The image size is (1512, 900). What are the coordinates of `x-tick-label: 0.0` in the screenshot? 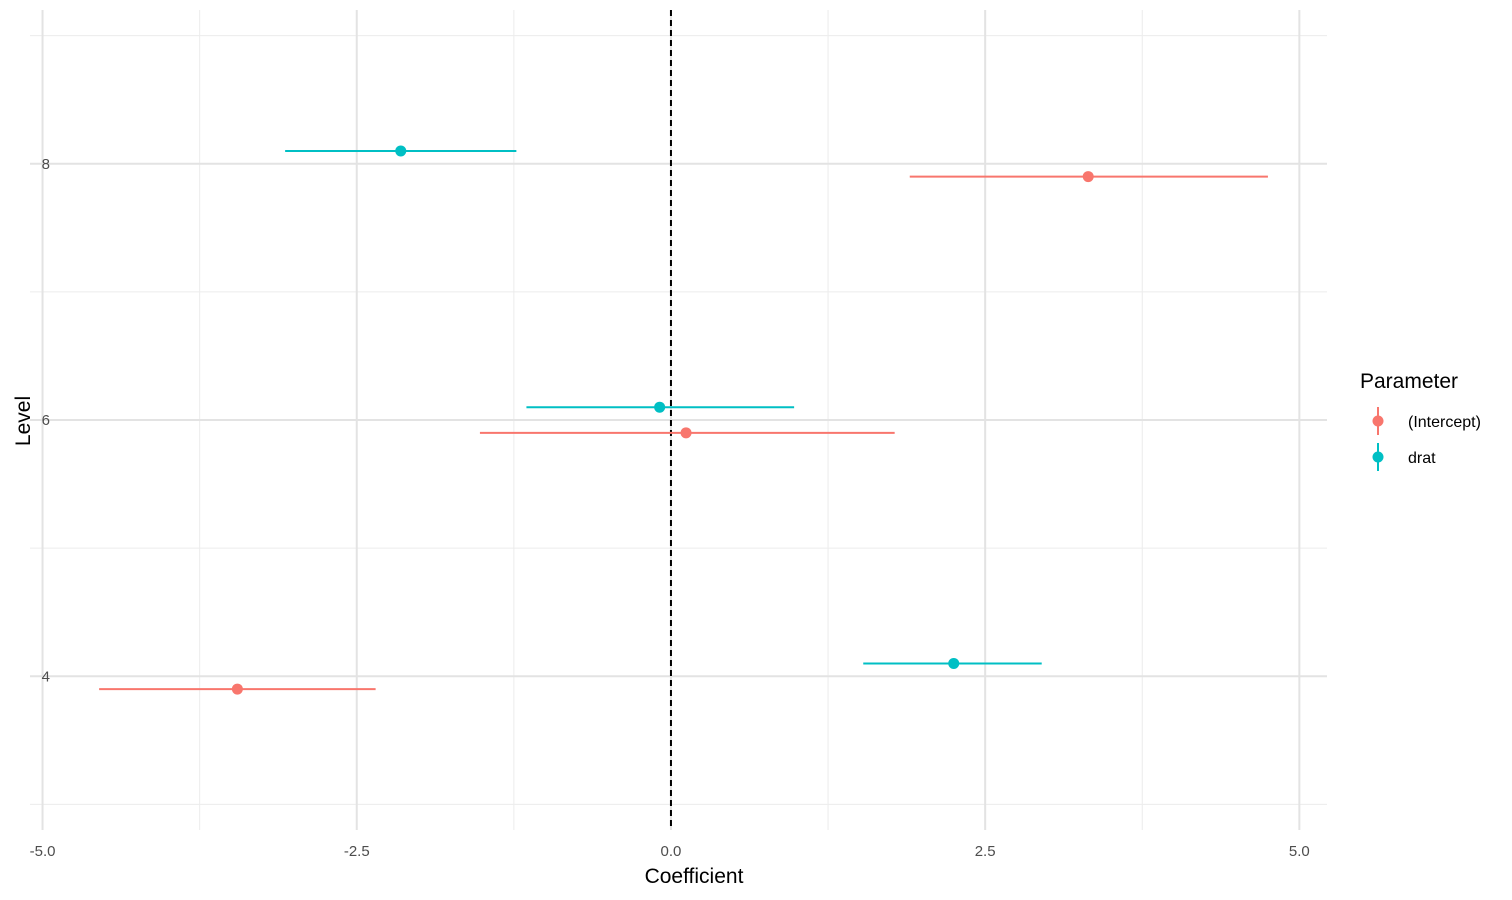 It's located at (671, 851).